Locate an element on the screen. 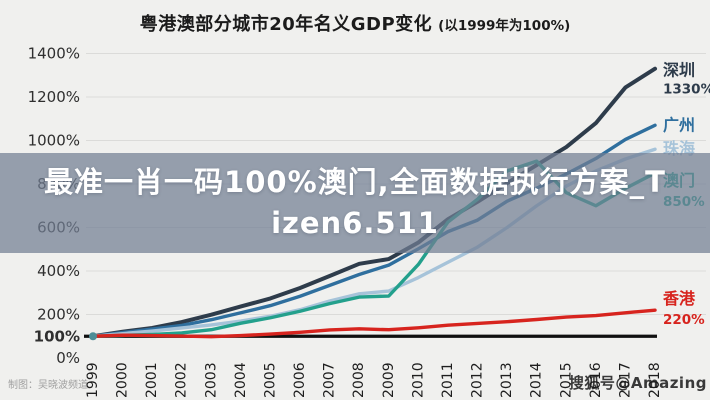 Image resolution: width=710 pixels, height=400 pixels. svg-text: 2010 is located at coordinates (418, 380).